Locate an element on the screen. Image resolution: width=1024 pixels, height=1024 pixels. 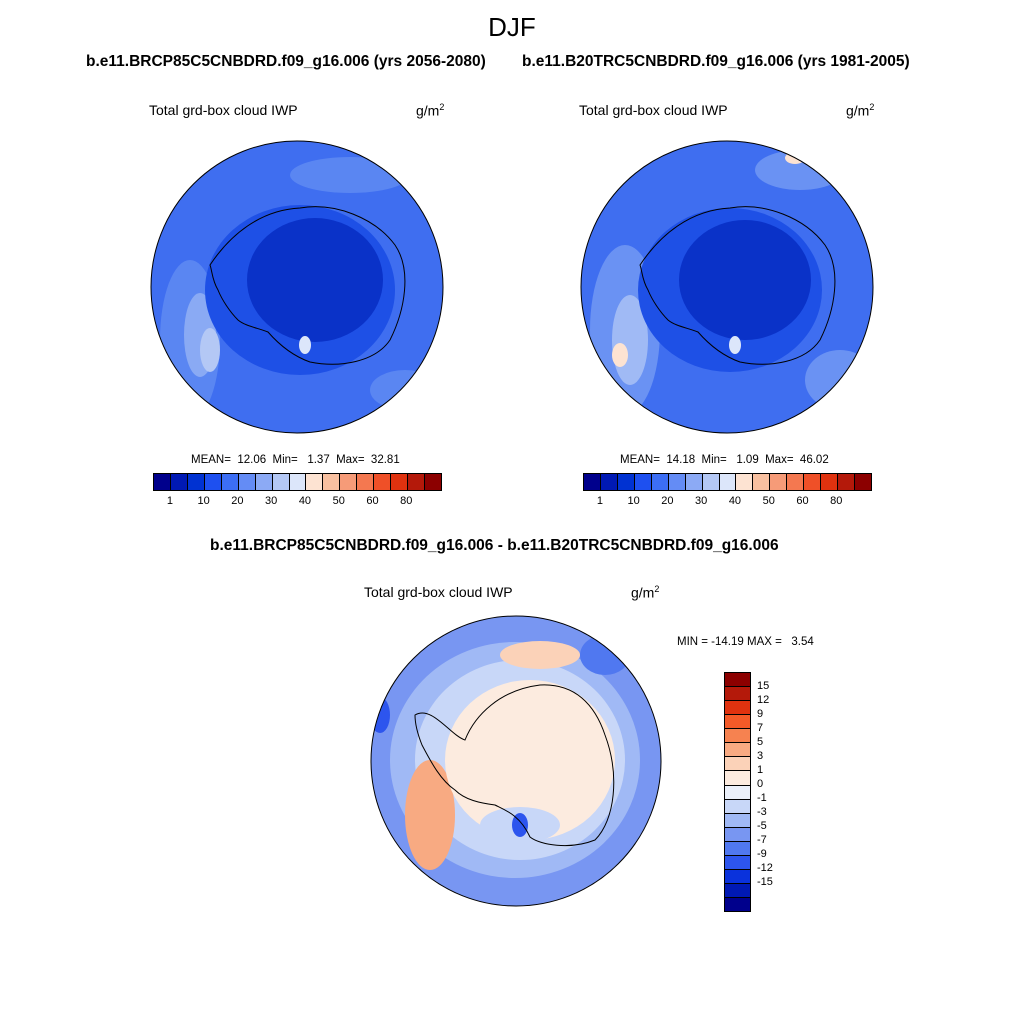
colorbar-tick-label: 15 is located at coordinates (763, 686).